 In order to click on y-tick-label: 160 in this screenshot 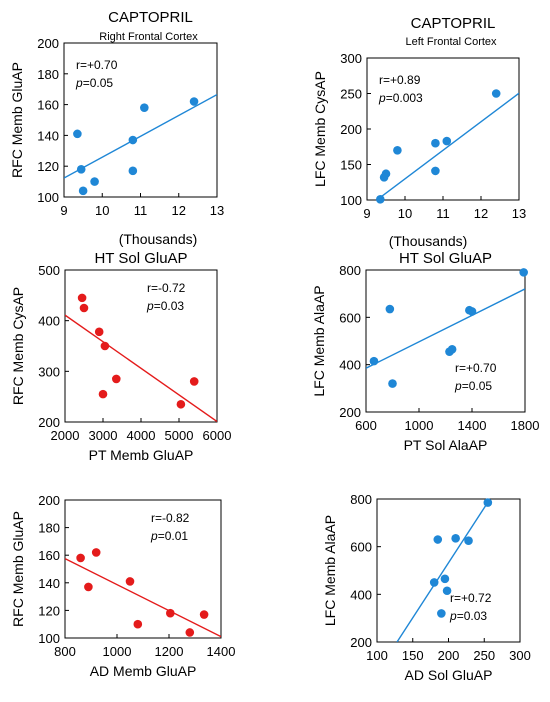, I will do `click(49, 555)`.